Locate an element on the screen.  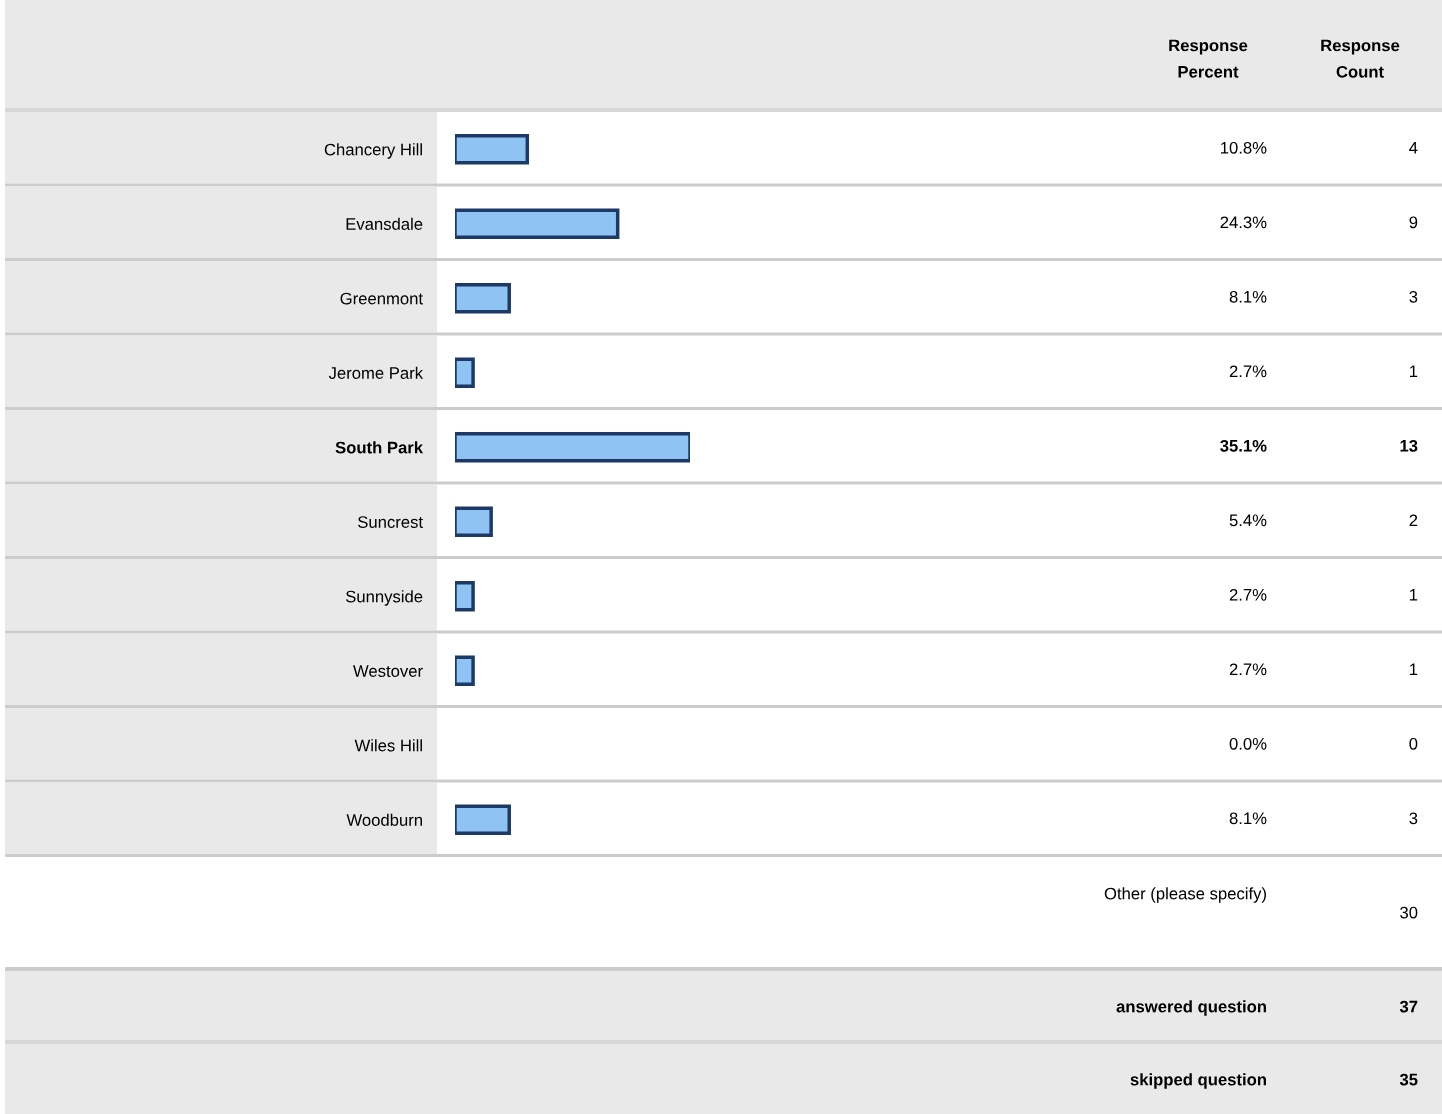
text: skipped question is located at coordinates (1198, 1081).